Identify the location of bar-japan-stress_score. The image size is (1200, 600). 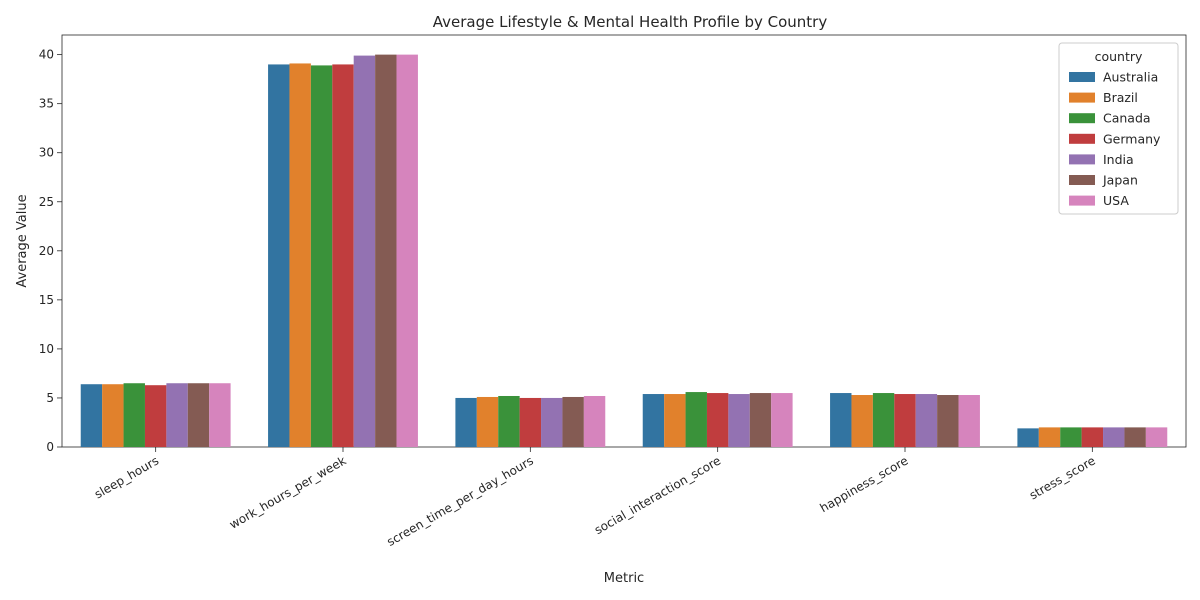
(1135, 437).